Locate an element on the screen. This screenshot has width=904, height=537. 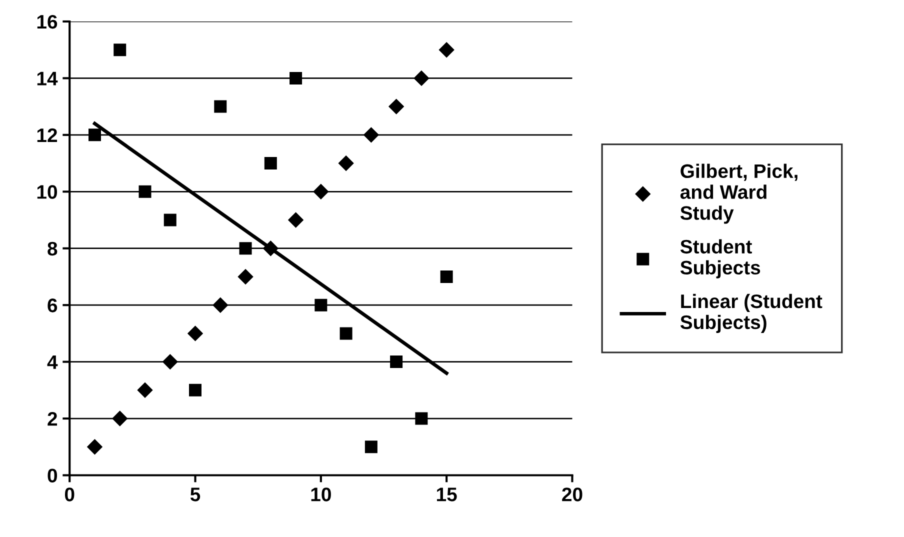
x-tick-label: 20 is located at coordinates (572, 495).